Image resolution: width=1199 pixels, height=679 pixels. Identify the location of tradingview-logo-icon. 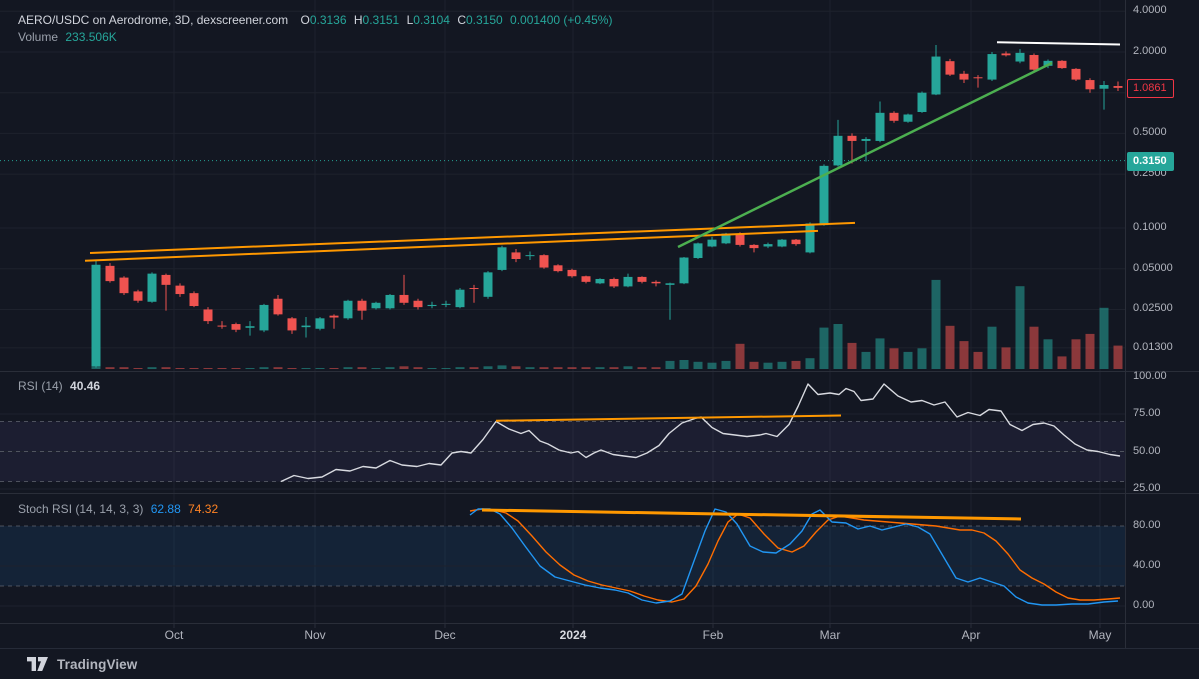
(37, 664).